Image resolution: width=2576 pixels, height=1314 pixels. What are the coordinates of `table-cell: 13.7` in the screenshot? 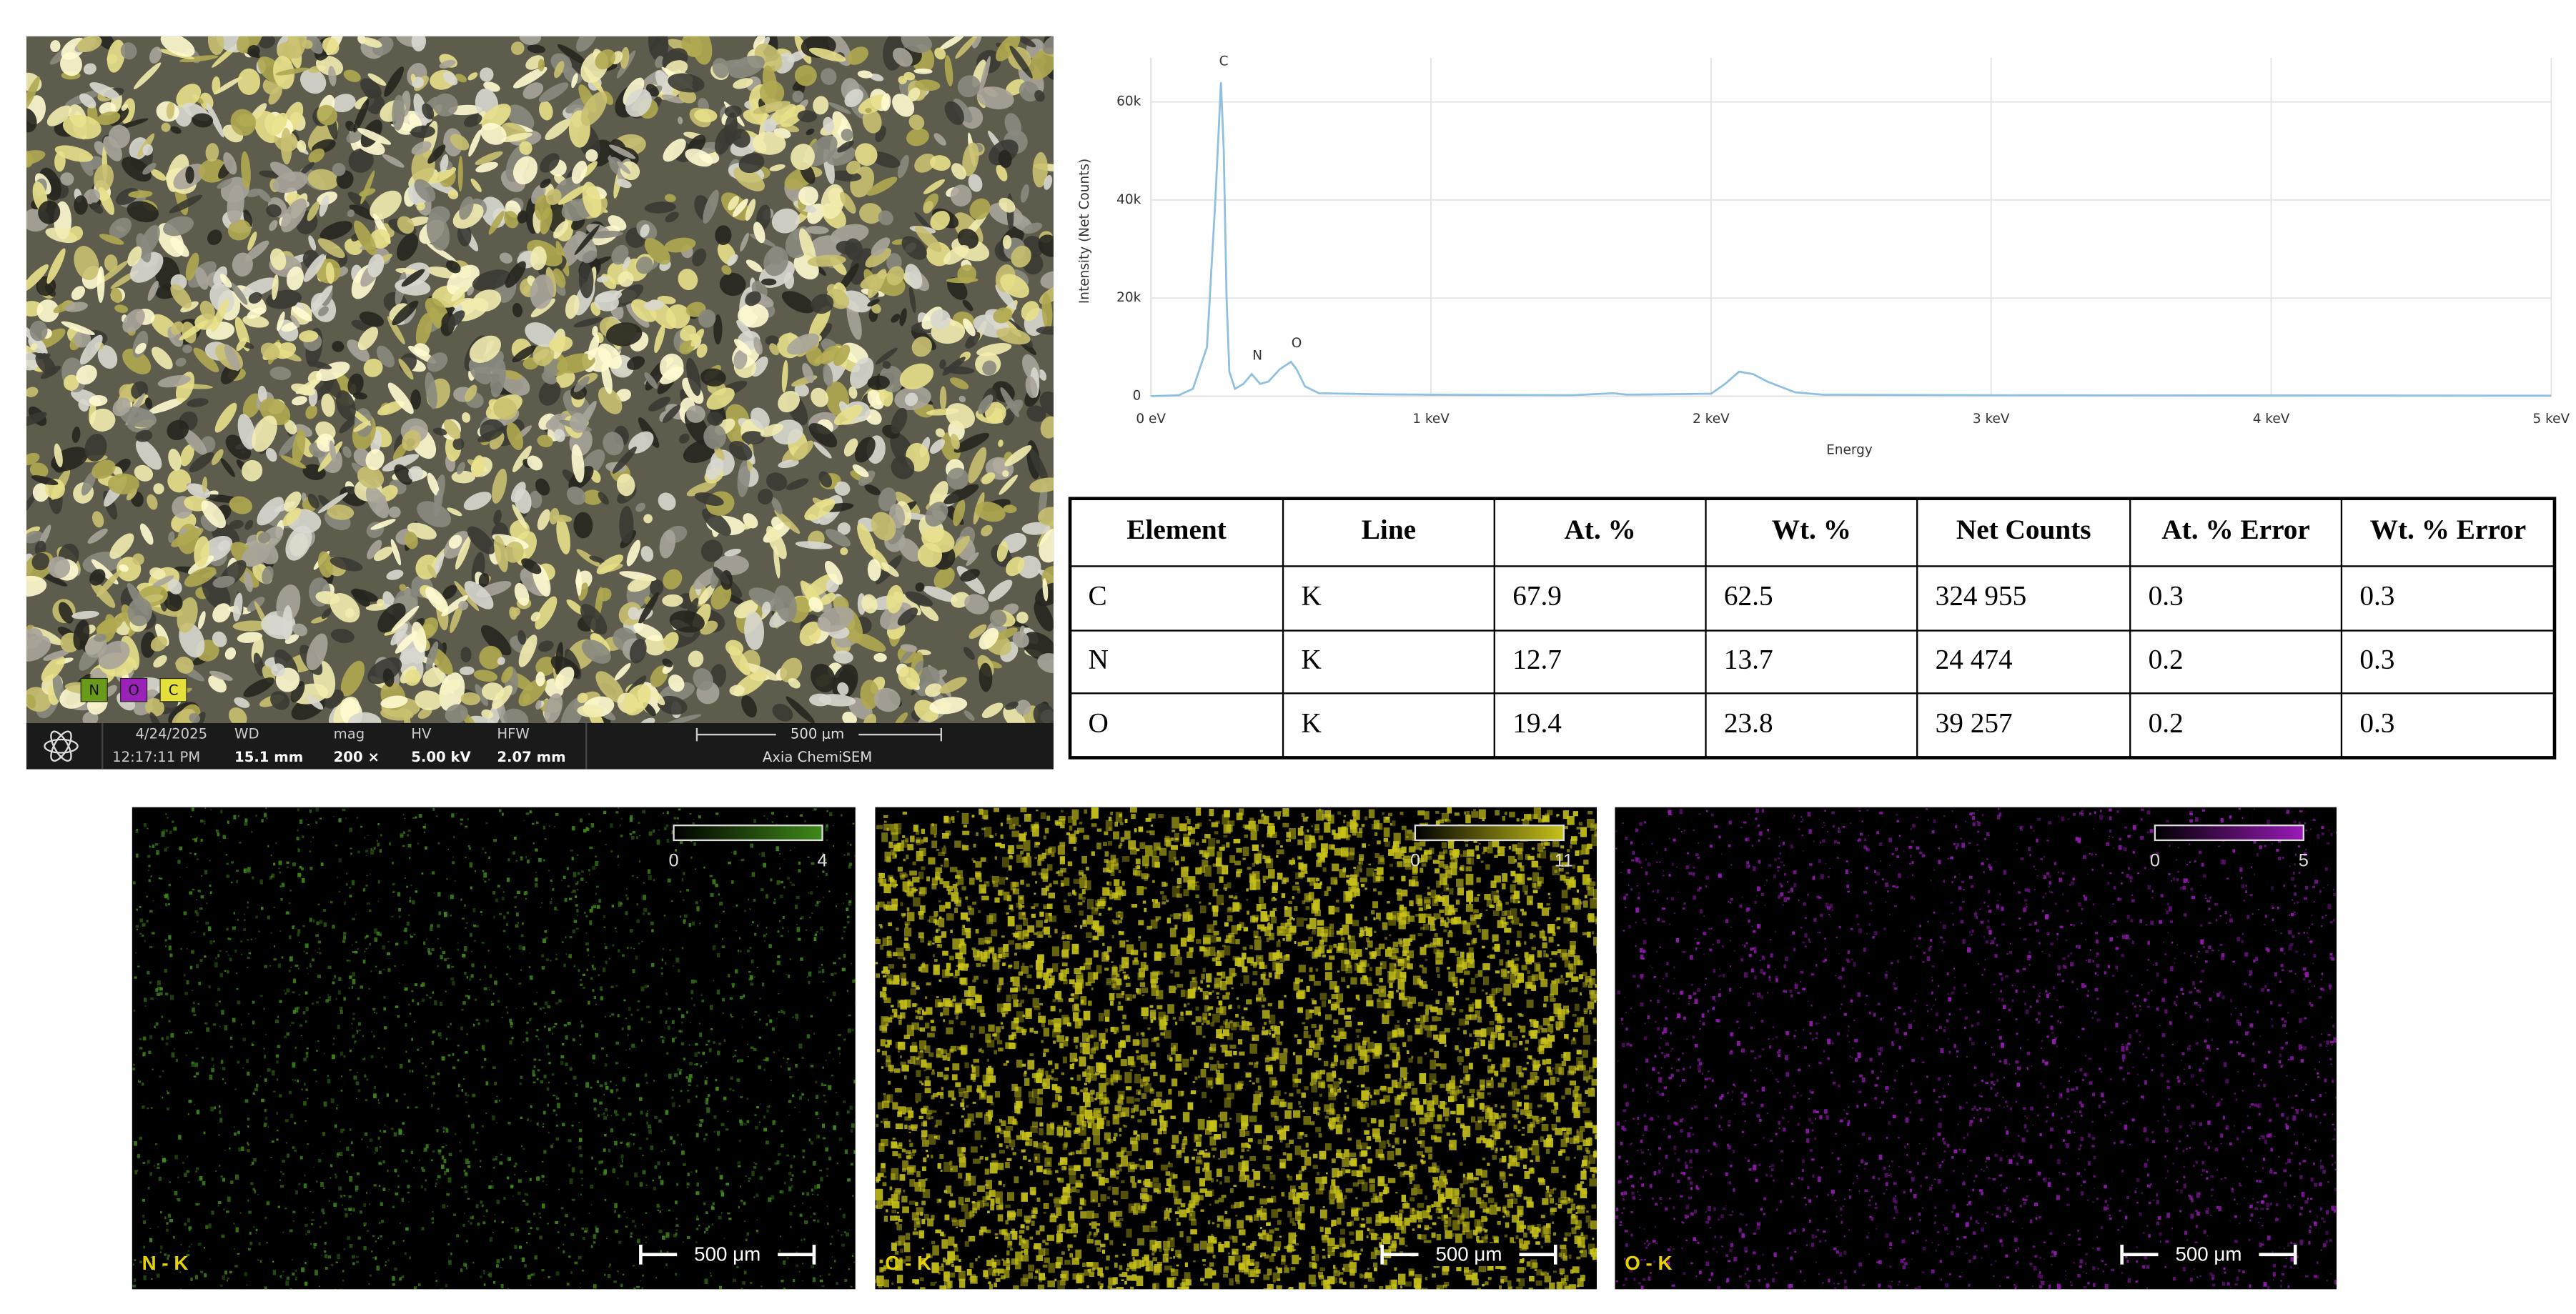 It's located at (1749, 659).